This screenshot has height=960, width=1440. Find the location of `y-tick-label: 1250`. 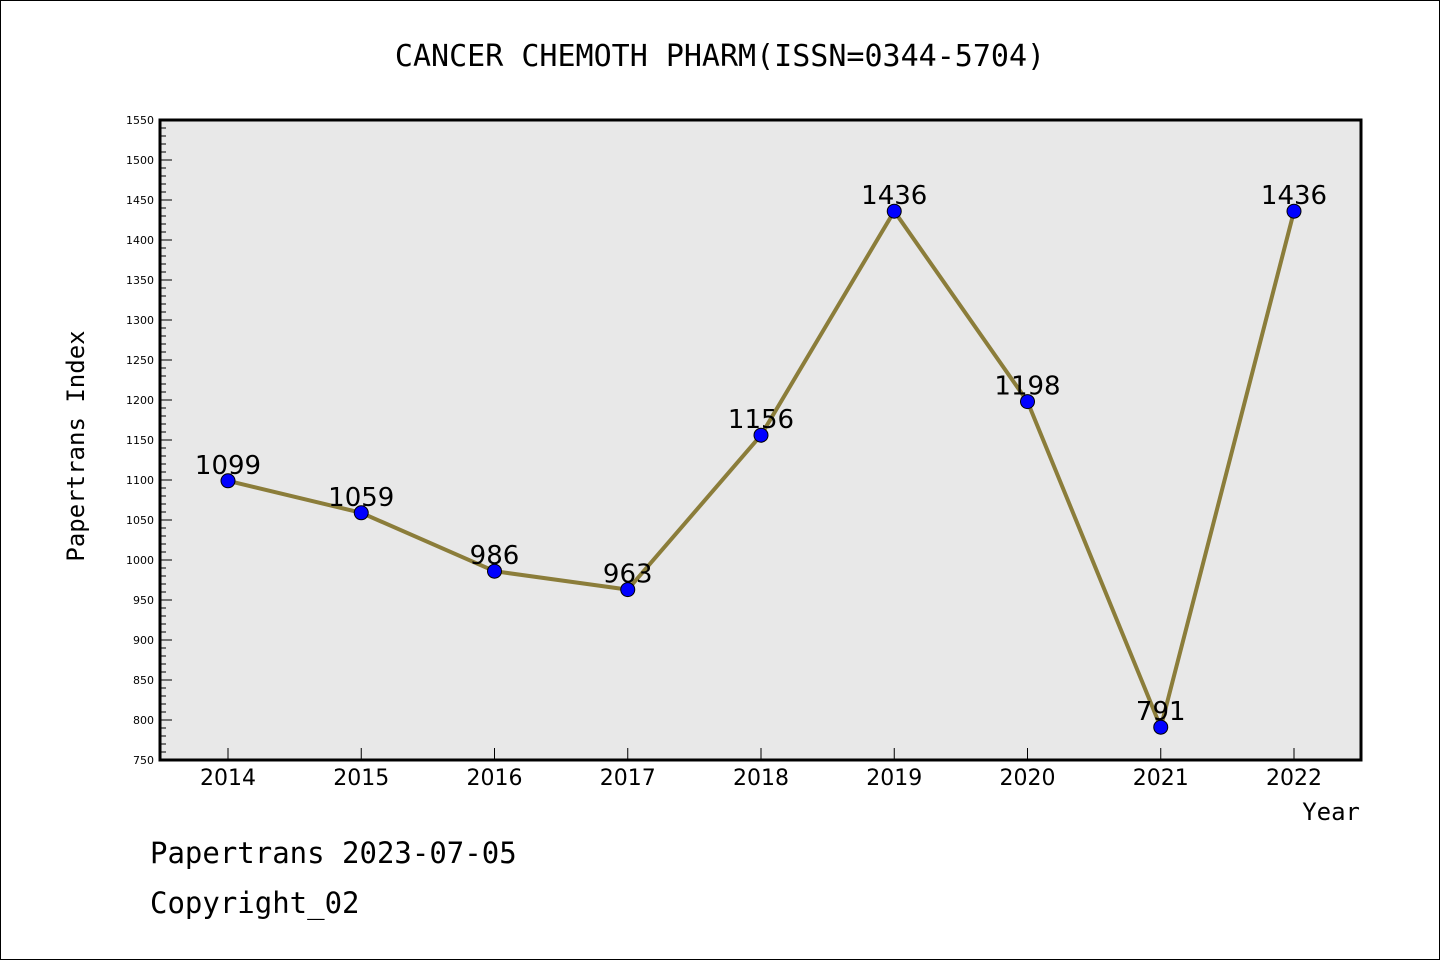

y-tick-label: 1250 is located at coordinates (140, 360).